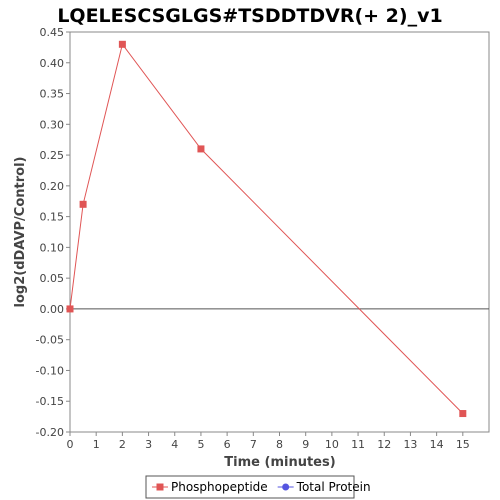  Describe the element at coordinates (70, 444) in the screenshot. I see `x-tick-label: 0` at that location.